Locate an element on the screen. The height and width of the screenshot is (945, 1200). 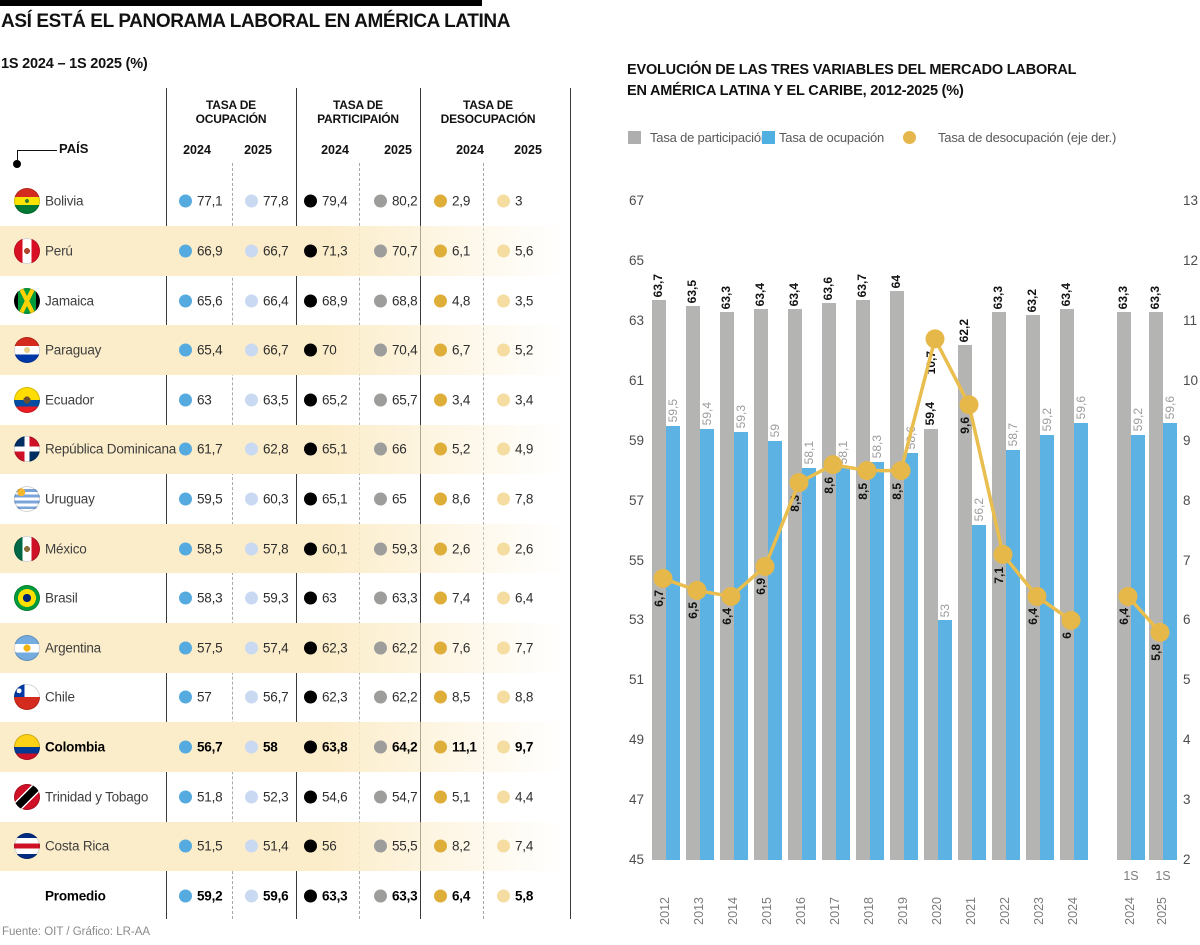
cell-value: 6,7 is located at coordinates (461, 350).